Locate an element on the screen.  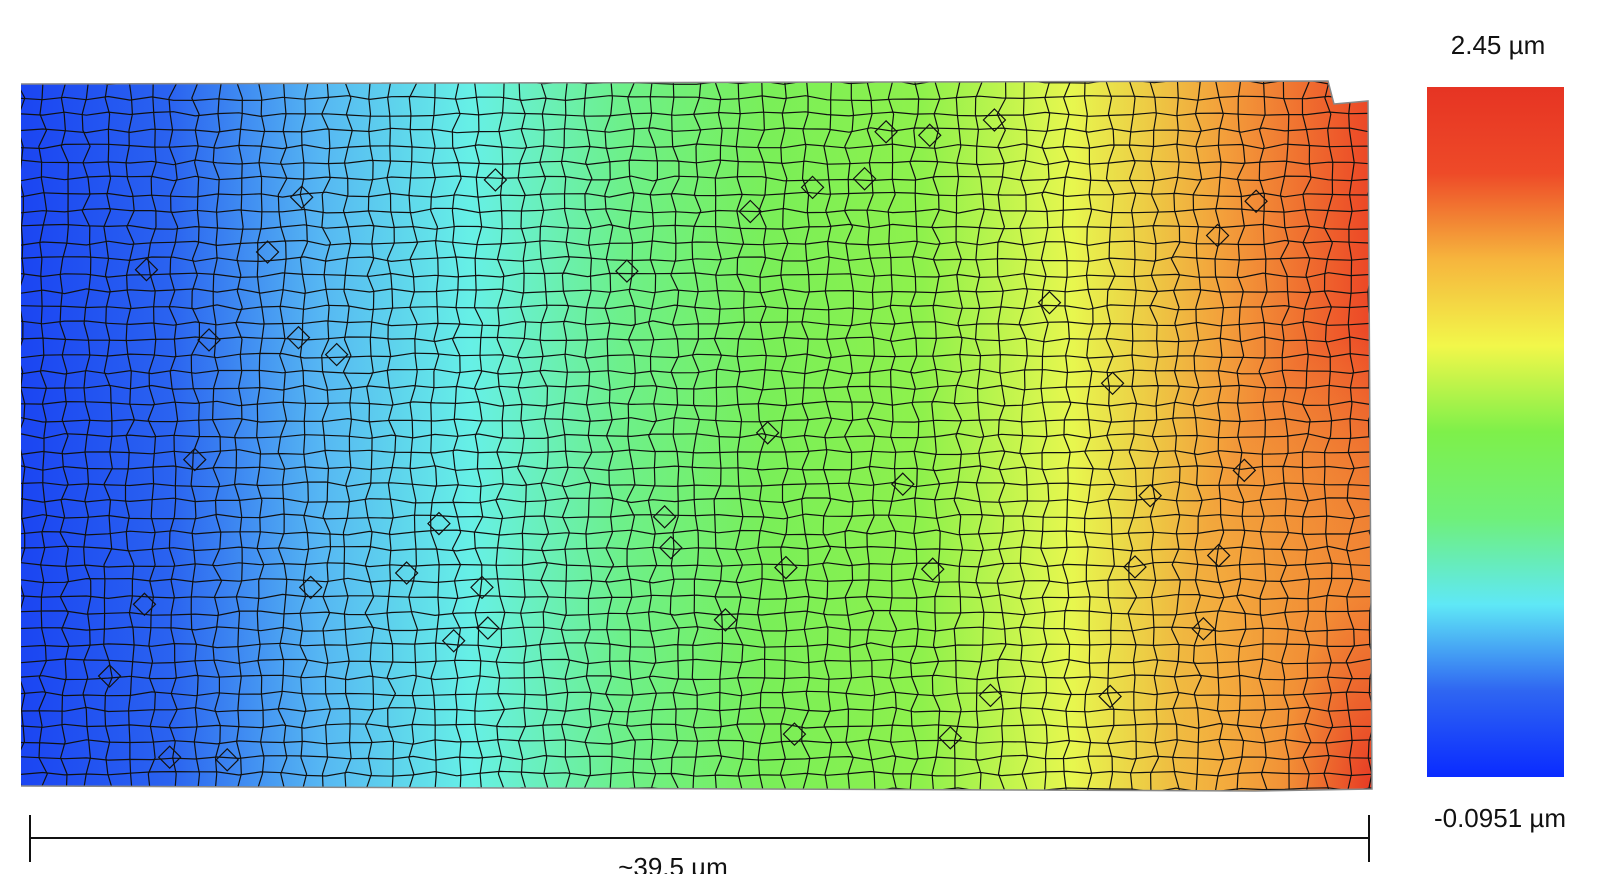
colorbar-min-label: -0.0951 µm is located at coordinates (1500, 818).